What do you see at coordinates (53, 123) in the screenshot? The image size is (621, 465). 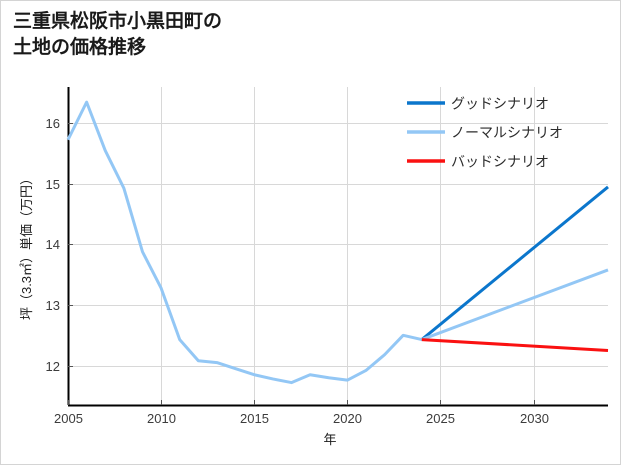 I see `y-axis-tick-label: 16` at bounding box center [53, 123].